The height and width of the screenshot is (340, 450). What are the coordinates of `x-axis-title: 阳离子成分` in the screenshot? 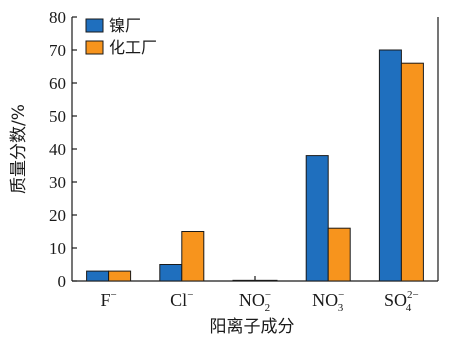 It's located at (252, 327).